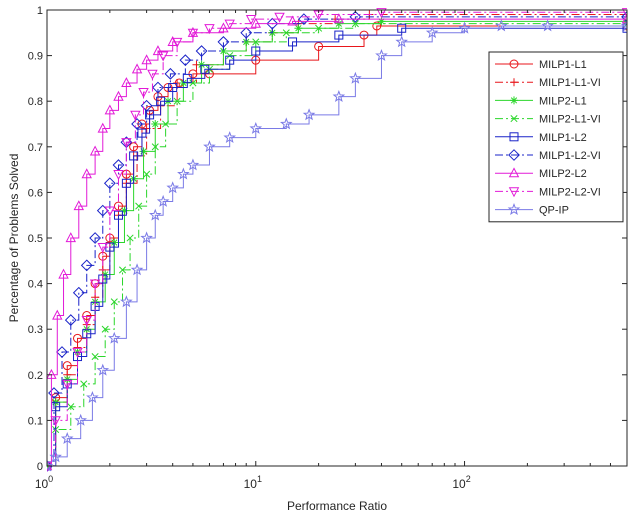 The height and width of the screenshot is (516, 628). What do you see at coordinates (35, 376) in the screenshot?
I see `y-tick-label: 0.2` at bounding box center [35, 376].